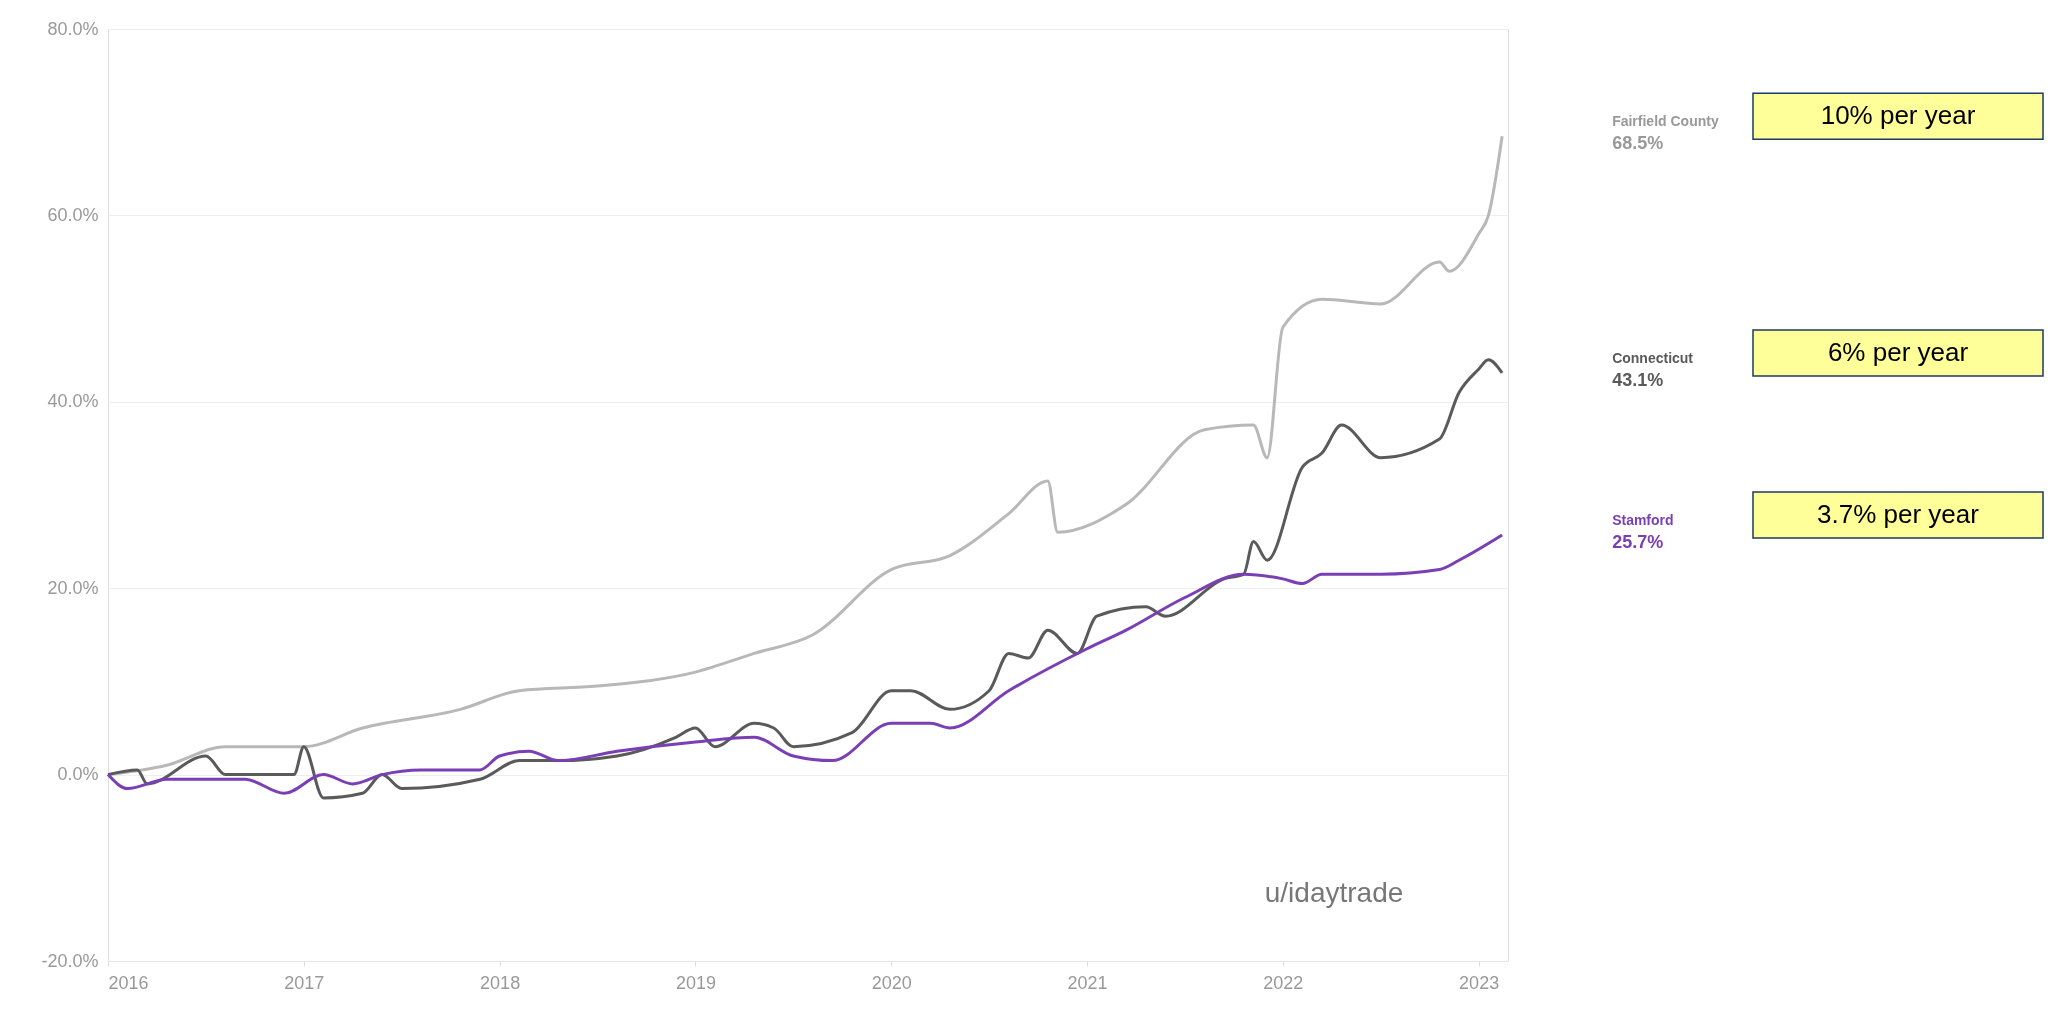 The width and height of the screenshot is (2054, 1015). I want to click on text: Stamford, so click(1643, 520).